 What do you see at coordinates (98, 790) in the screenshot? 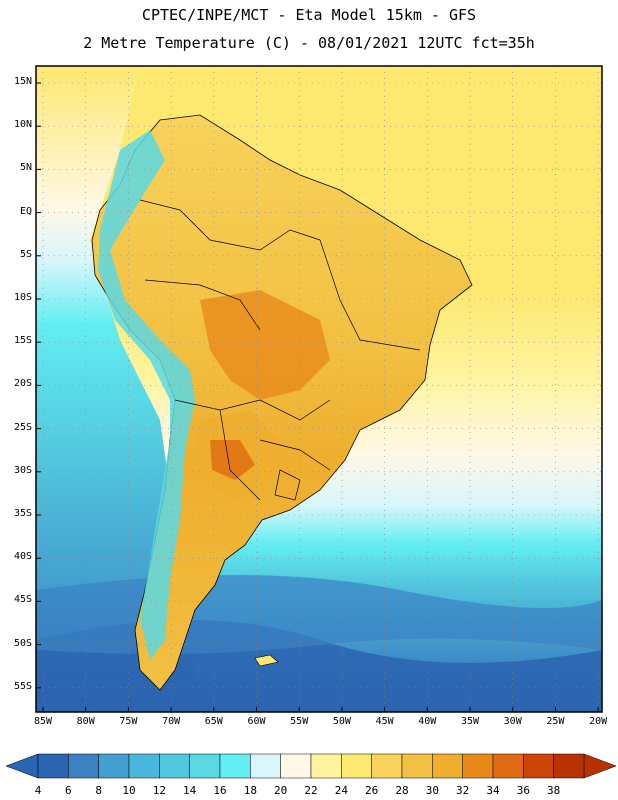
I see `colorbar-label: 8` at bounding box center [98, 790].